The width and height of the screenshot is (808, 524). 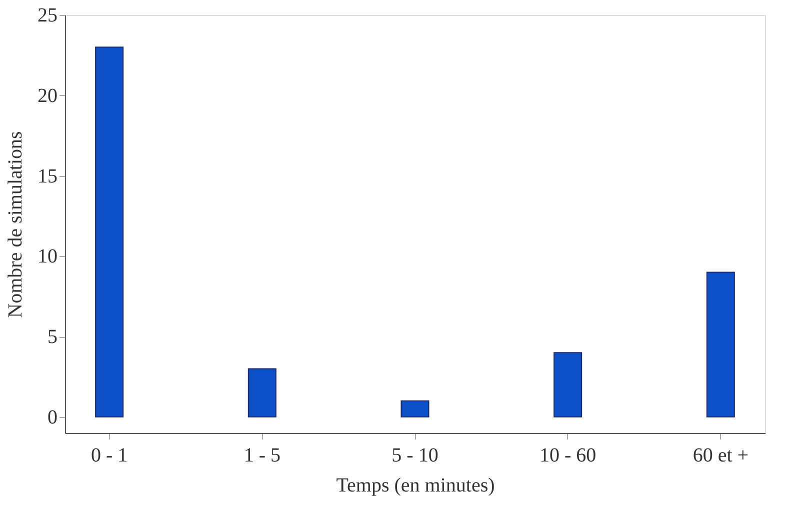 What do you see at coordinates (415, 485) in the screenshot?
I see `x-axis-title: Temps (en minutes)` at bounding box center [415, 485].